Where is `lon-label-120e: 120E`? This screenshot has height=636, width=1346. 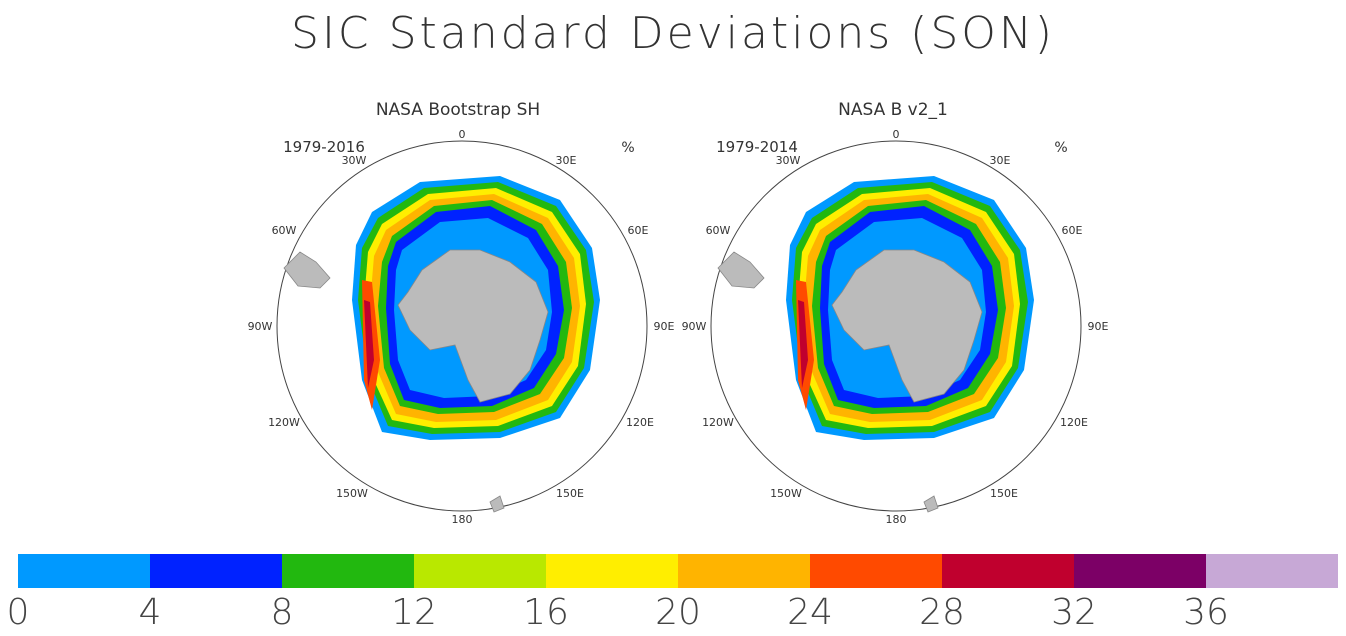
lon-label-120e: 120E is located at coordinates (640, 422).